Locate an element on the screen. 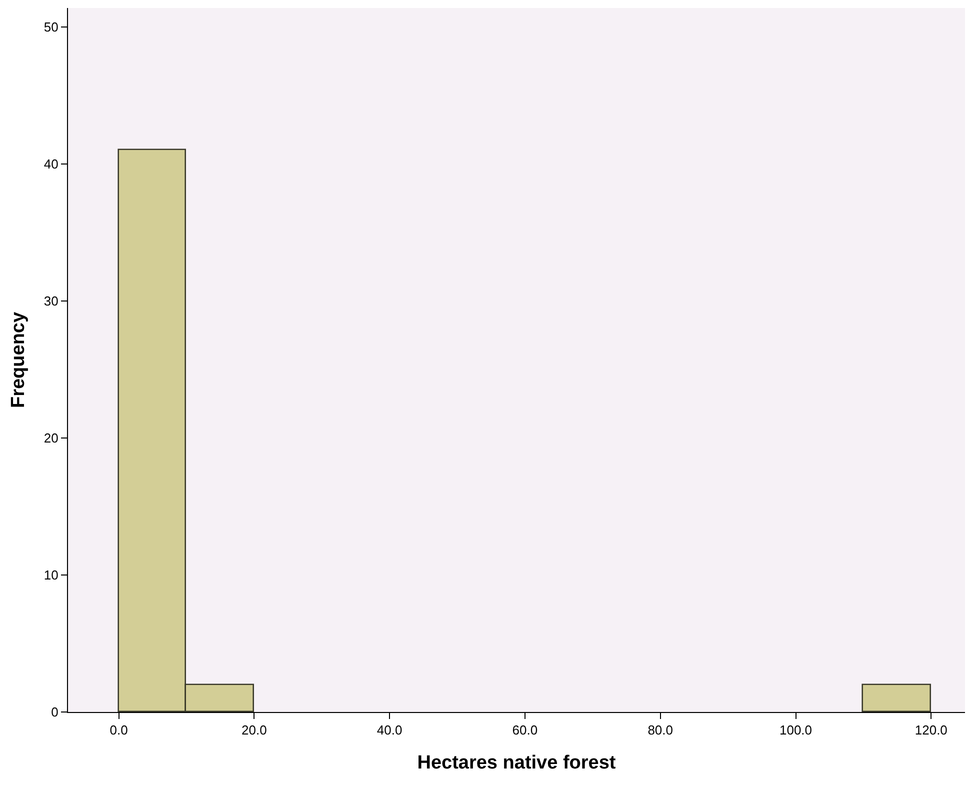 The width and height of the screenshot is (969, 792). x-tick-label: 40.0 is located at coordinates (389, 730).